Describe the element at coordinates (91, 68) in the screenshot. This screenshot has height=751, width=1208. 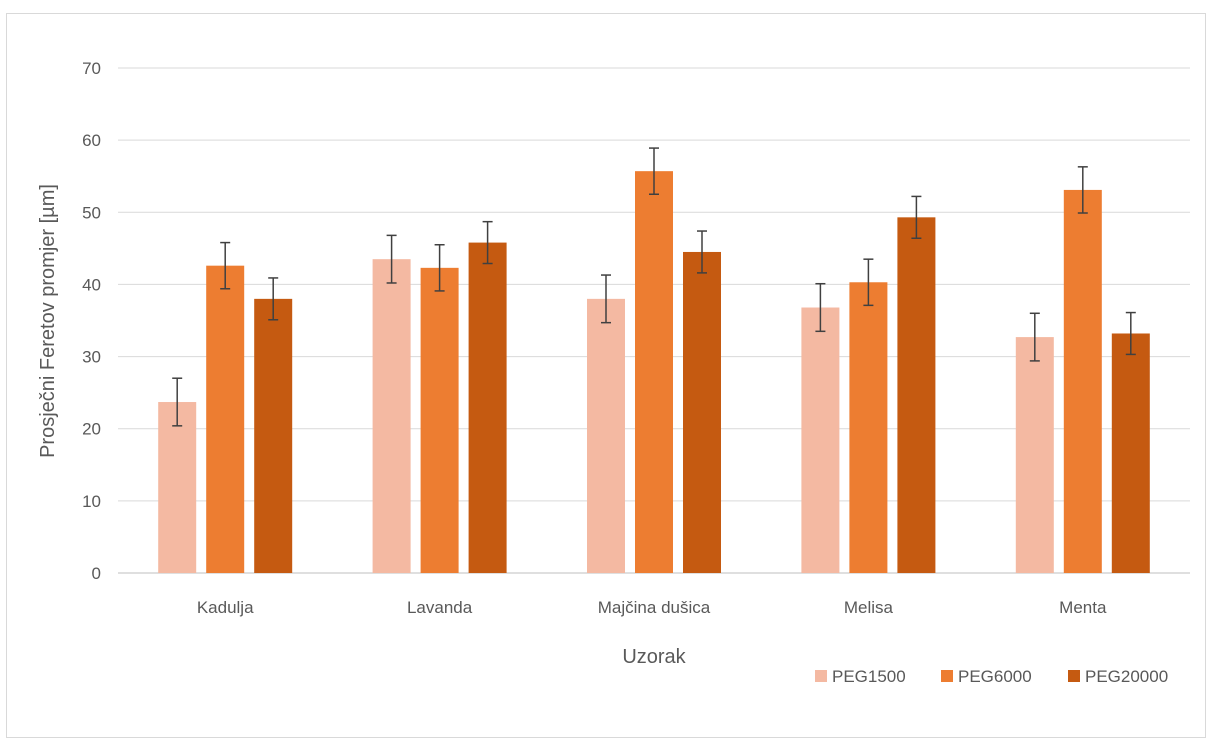
I see `y-tick-label: 70` at that location.